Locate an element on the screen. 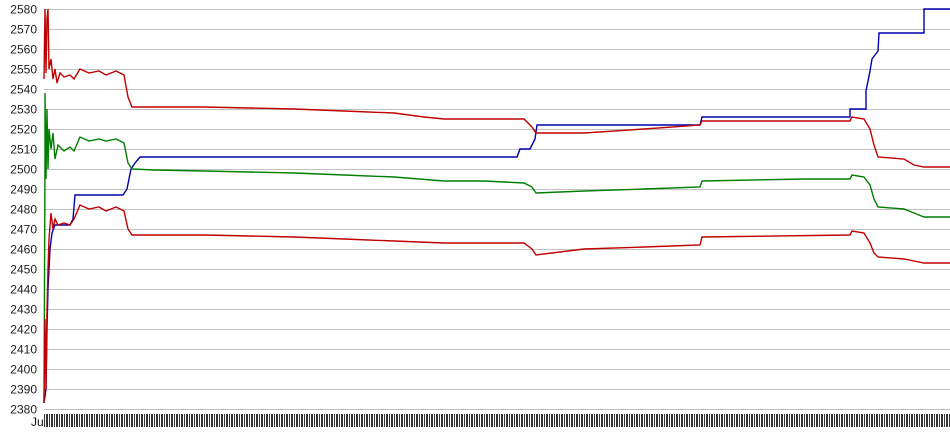 The height and width of the screenshot is (435, 950). y-tick-label: 2560 is located at coordinates (23, 50).